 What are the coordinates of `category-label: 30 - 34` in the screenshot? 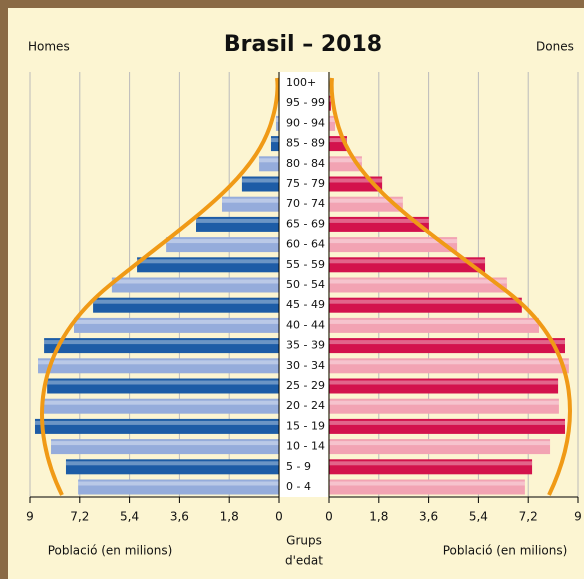 It's located at (305, 365).